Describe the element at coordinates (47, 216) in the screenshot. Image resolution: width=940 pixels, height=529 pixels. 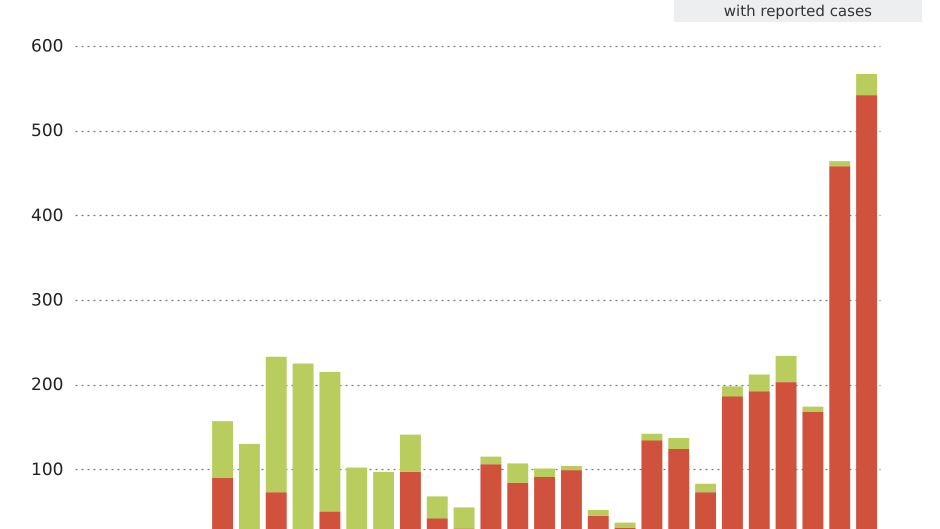
I see `y-tick-label: 400` at that location.